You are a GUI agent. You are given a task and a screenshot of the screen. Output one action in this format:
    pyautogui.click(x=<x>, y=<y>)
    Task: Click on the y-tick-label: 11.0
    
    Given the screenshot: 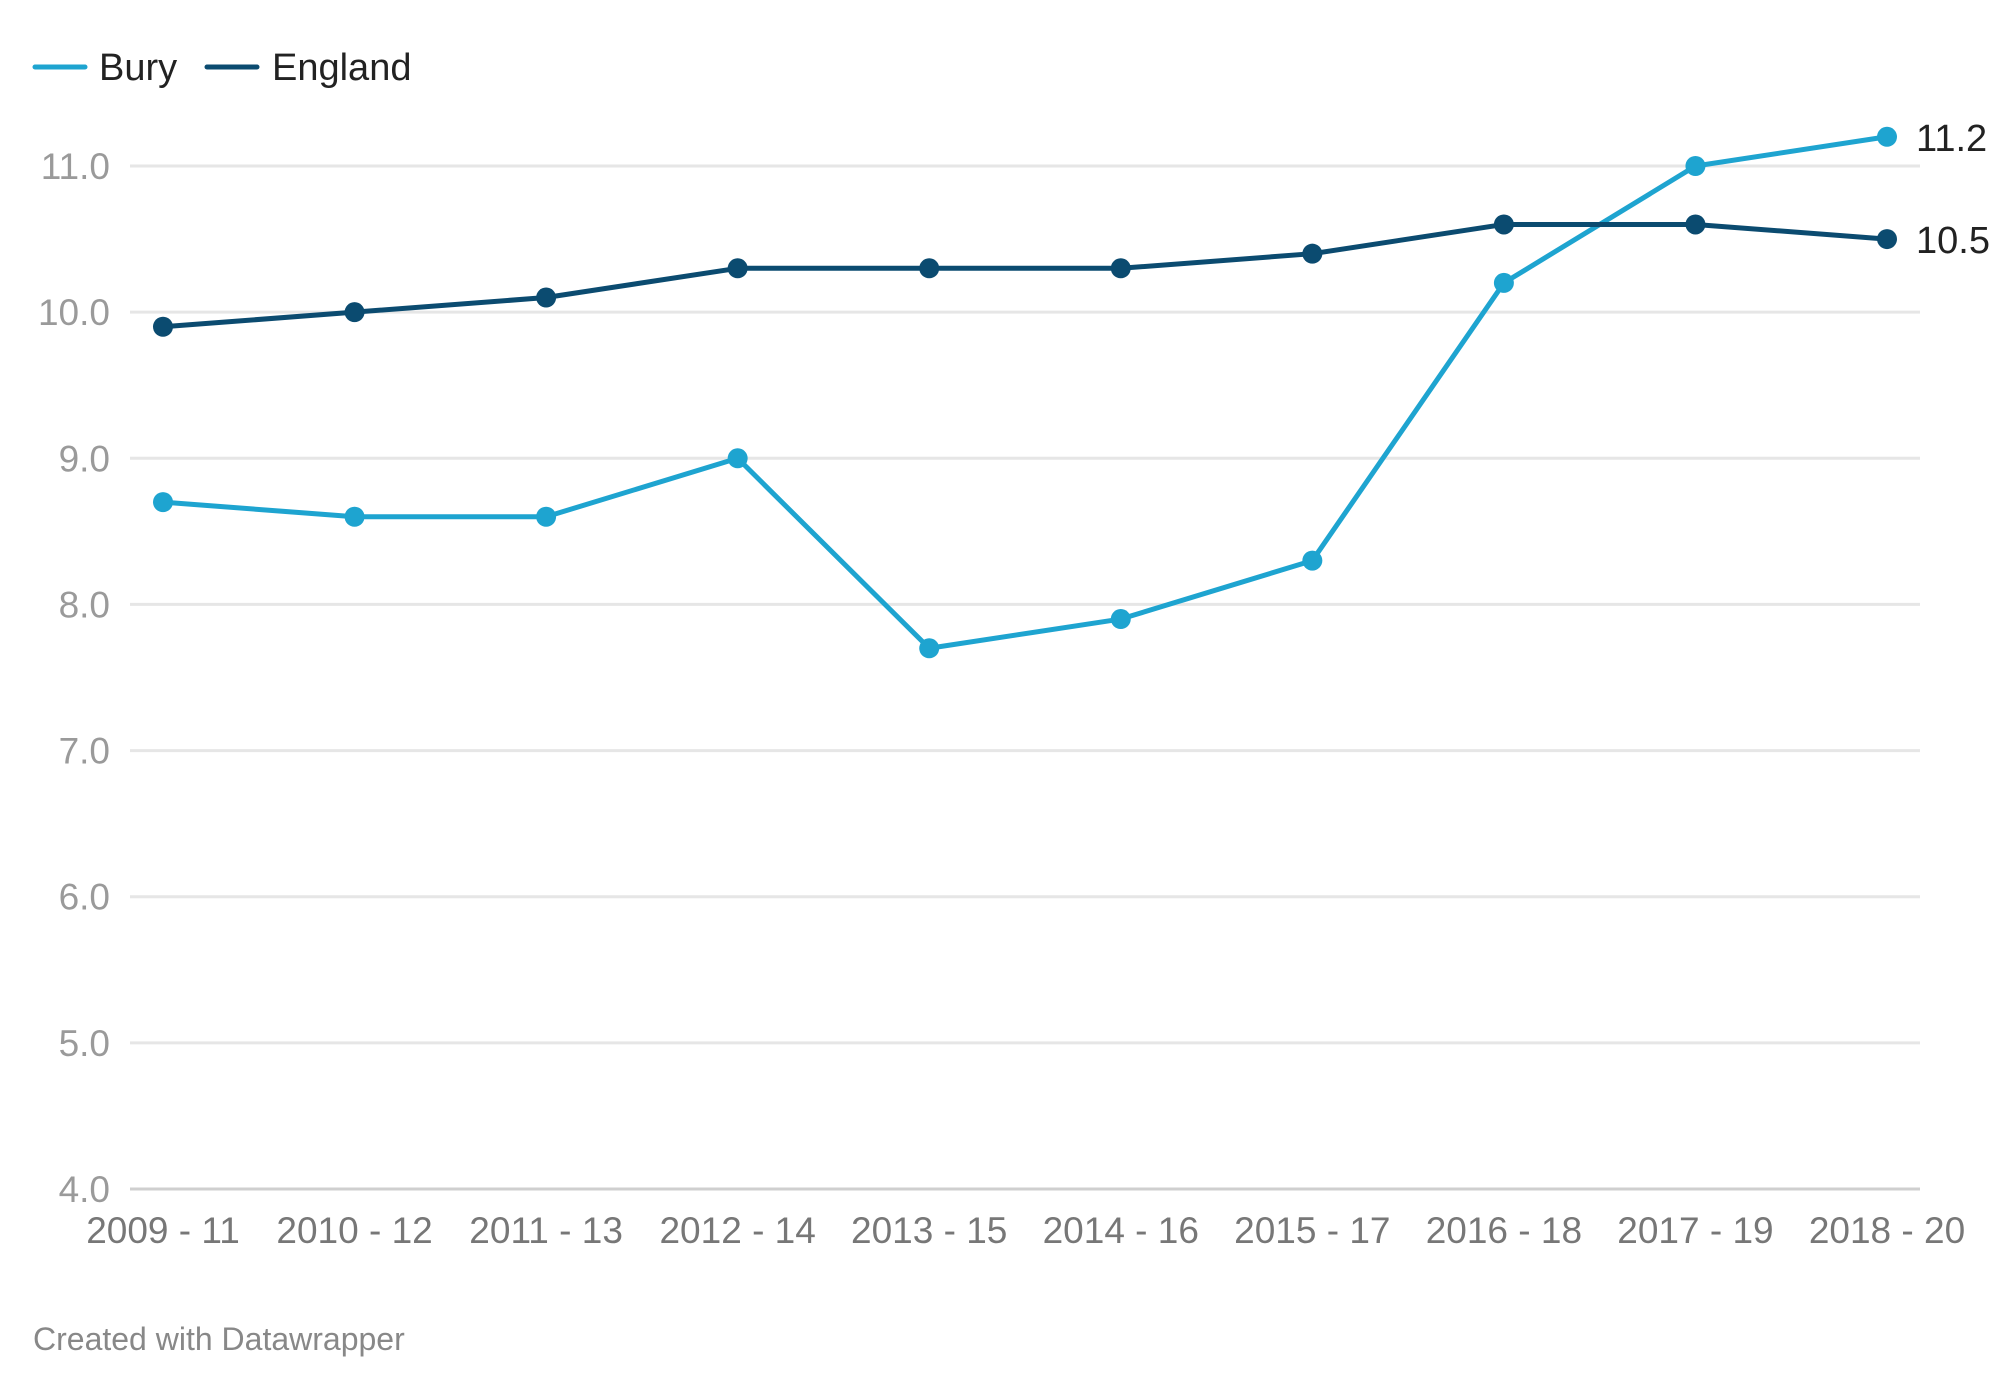 What is the action you would take?
    pyautogui.click(x=75, y=166)
    